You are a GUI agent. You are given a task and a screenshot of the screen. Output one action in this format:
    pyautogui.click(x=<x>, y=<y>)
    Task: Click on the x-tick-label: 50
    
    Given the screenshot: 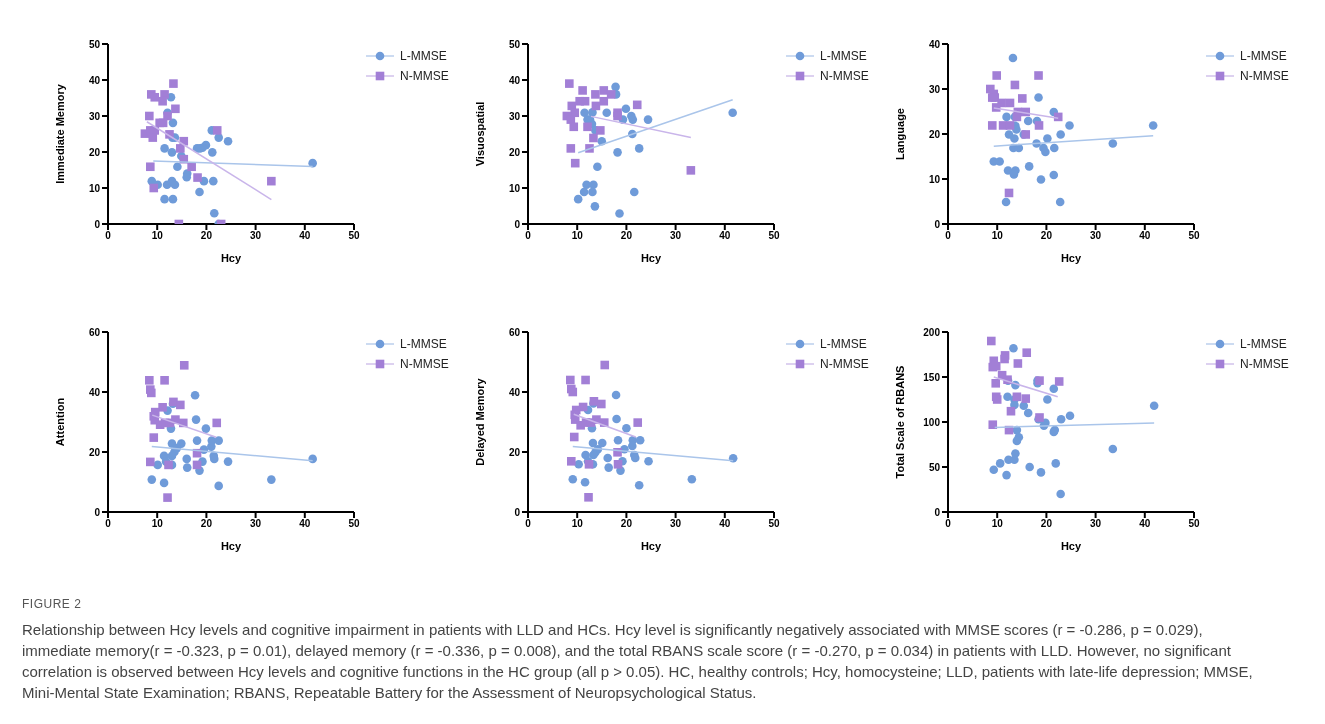 What is the action you would take?
    pyautogui.click(x=354, y=236)
    